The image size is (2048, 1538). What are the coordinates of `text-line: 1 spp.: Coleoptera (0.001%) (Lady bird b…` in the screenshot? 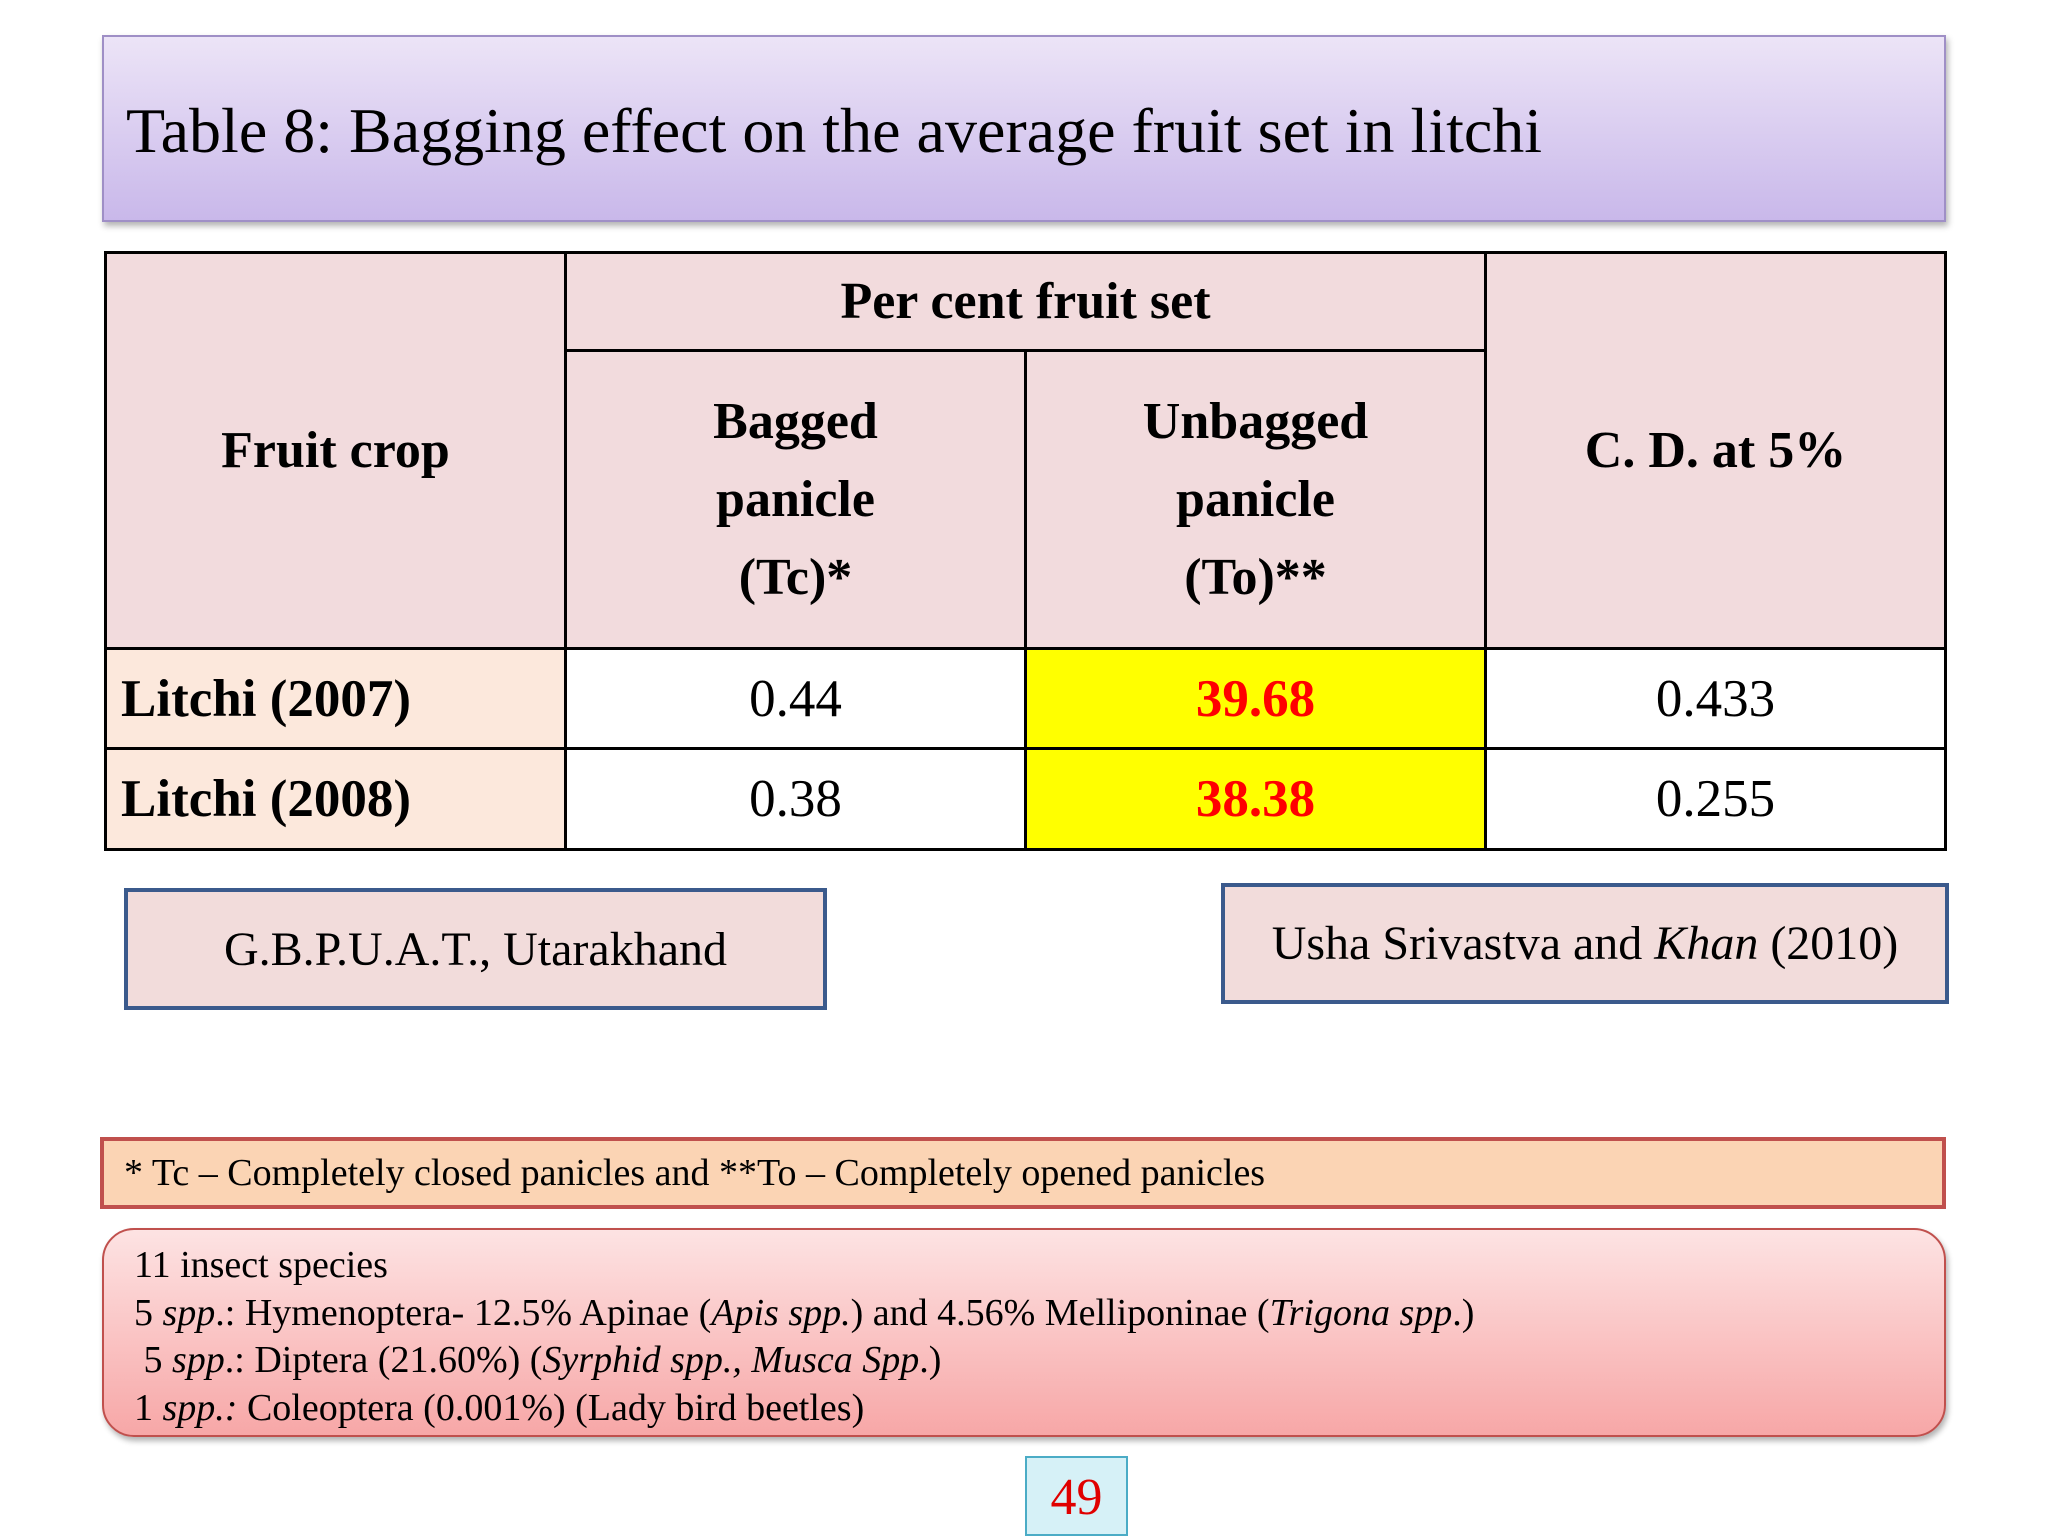 It's located at (1024, 1409).